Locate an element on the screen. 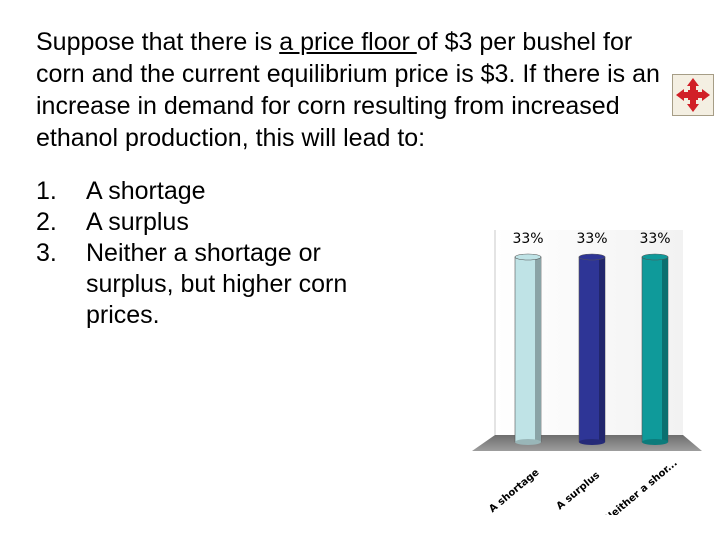 This screenshot has width=720, height=540. answer-text: A surplus is located at coordinates (137, 222).